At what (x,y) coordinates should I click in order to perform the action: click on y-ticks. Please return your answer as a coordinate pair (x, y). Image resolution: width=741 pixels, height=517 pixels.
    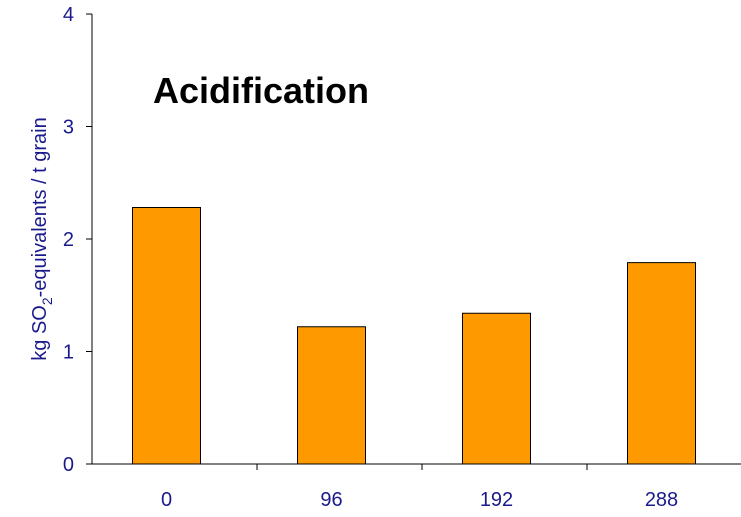
    Looking at the image, I should click on (89, 239).